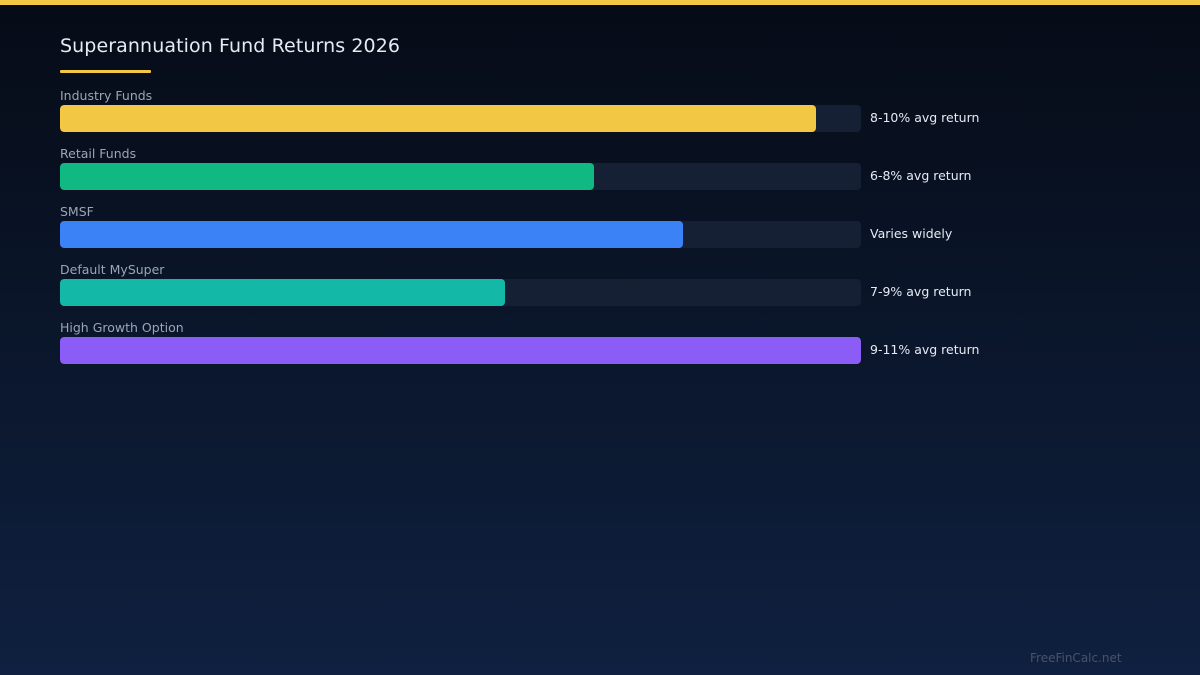 This screenshot has height=675, width=1200. Describe the element at coordinates (112, 269) in the screenshot. I see `category-label: Default MySuper` at that location.